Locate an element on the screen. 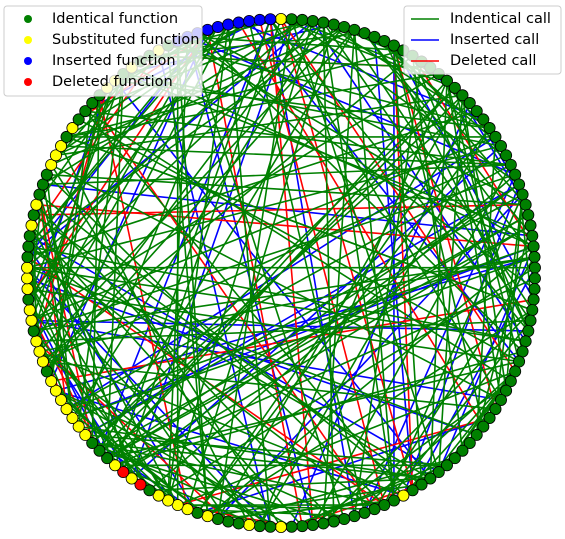  legend-label: Inserted call is located at coordinates (494, 40).